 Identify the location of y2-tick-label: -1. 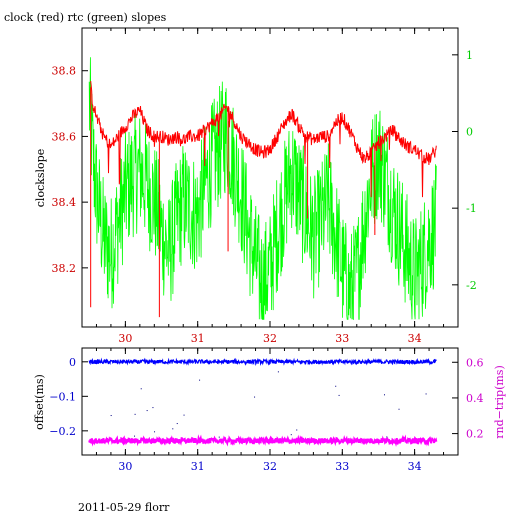
(471, 208).